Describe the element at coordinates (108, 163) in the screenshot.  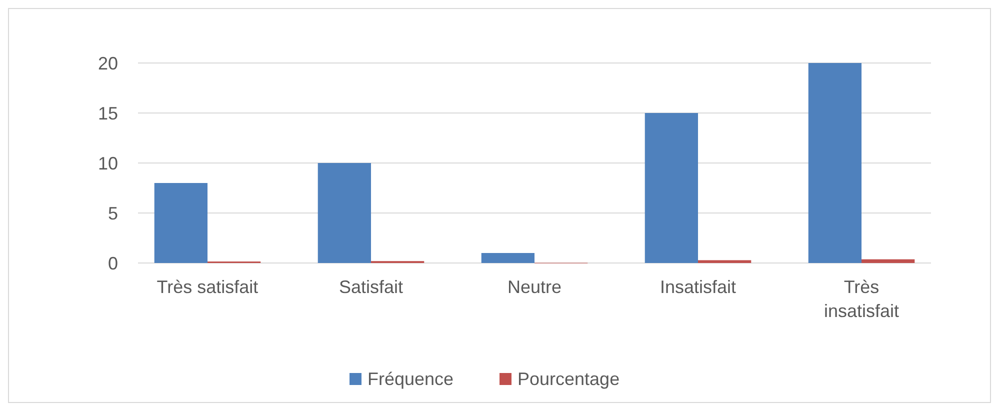
I see `y-tick-label: 10` at that location.